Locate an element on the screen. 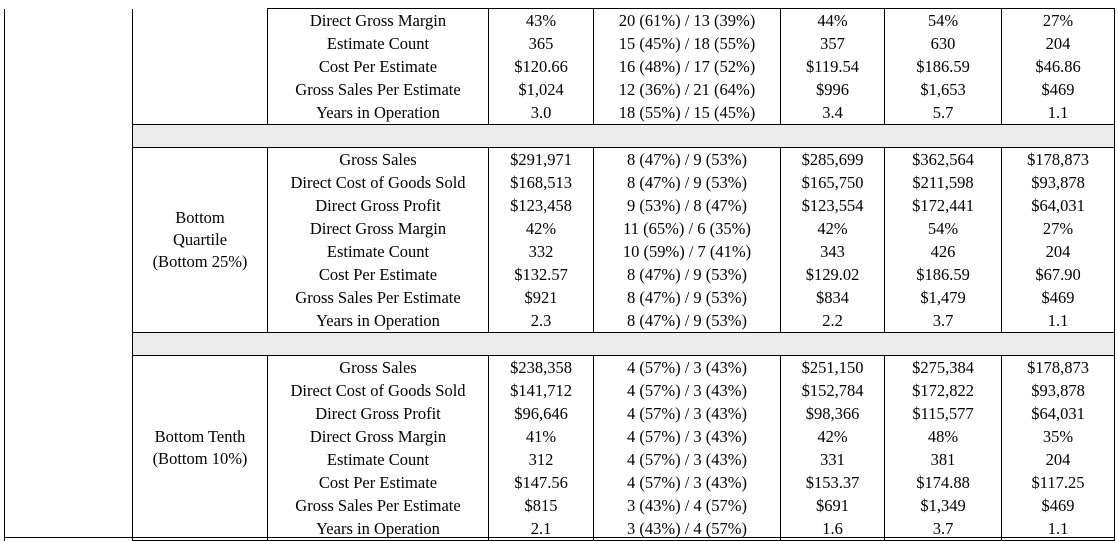  value-cell: 3.0 is located at coordinates (541, 113).